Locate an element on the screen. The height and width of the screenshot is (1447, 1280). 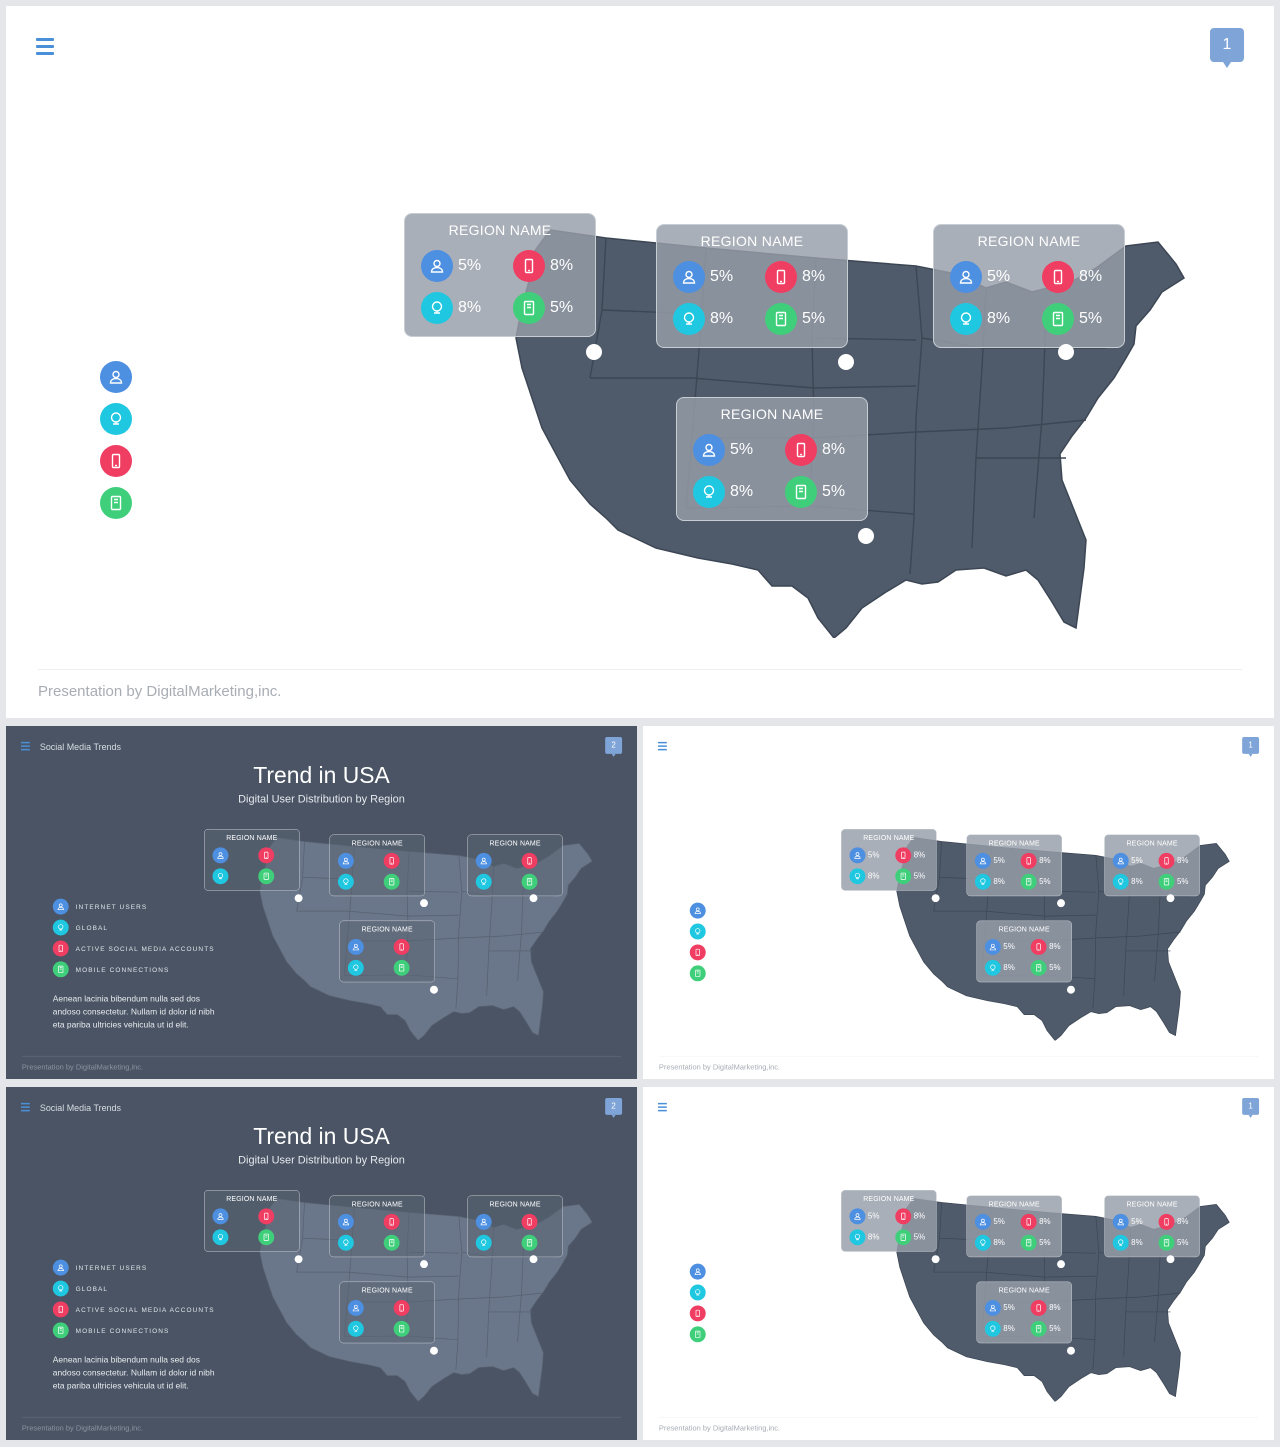
legend-item: INTERNET USERS is located at coordinates (133, 906).